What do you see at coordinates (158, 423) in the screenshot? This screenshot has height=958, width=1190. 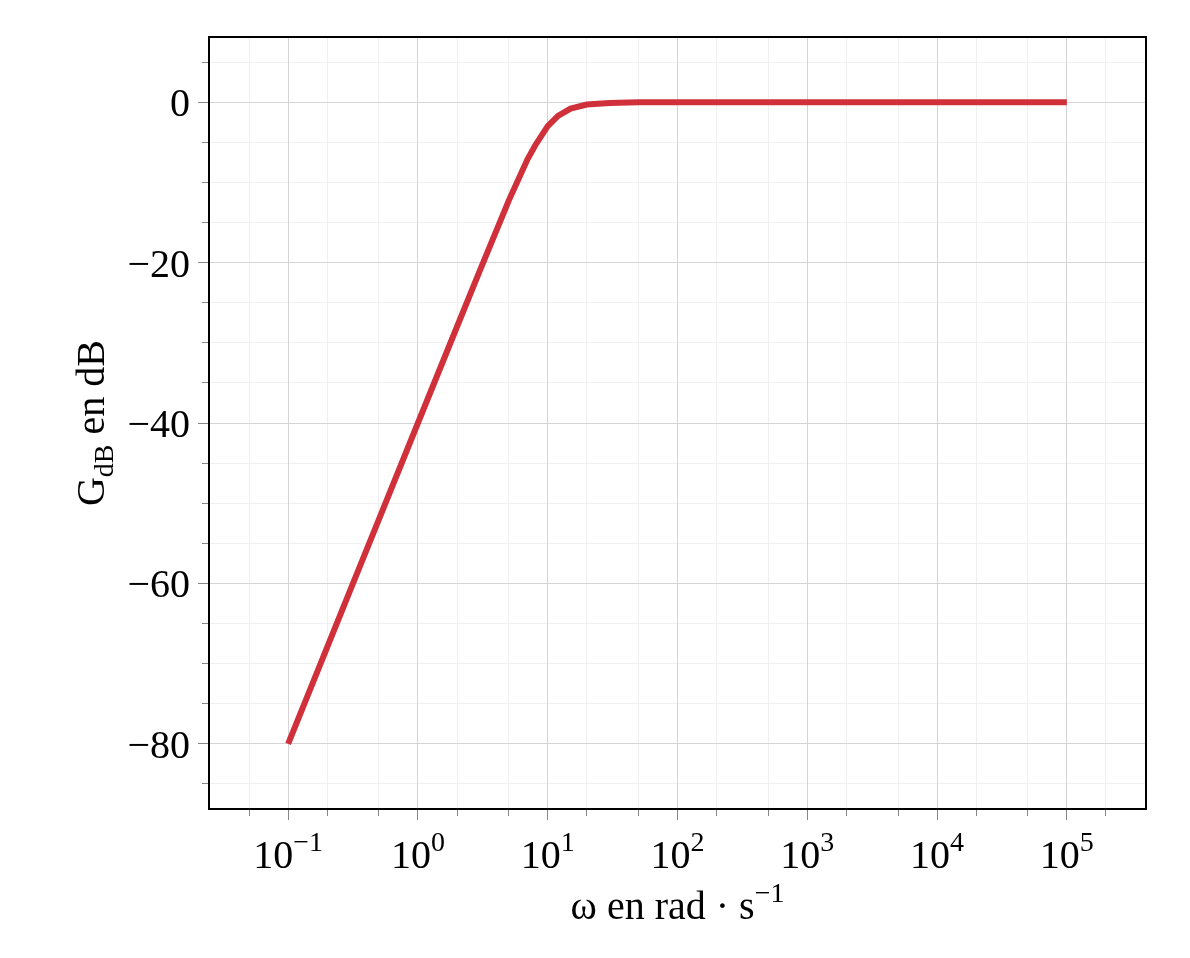 I see `y-tick-label: −40` at bounding box center [158, 423].